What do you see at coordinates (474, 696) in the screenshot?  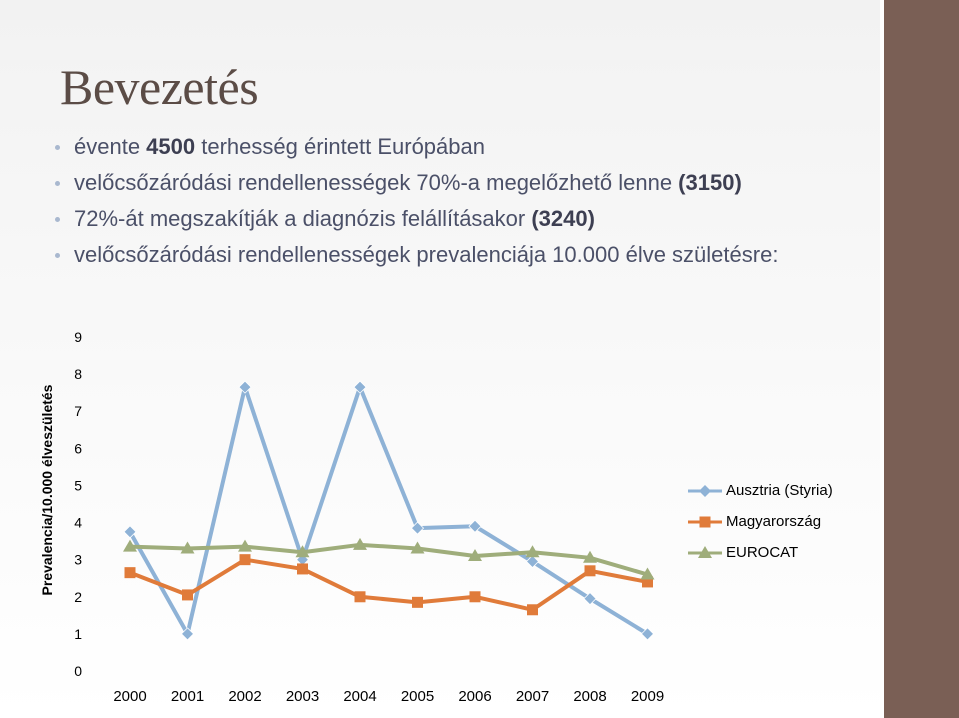 I see `x-tick-label: 2006` at bounding box center [474, 696].